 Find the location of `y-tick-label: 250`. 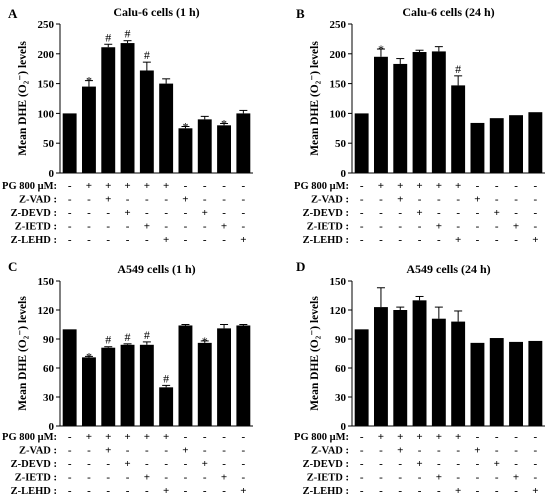

y-tick-label: 250 is located at coordinates (338, 25).